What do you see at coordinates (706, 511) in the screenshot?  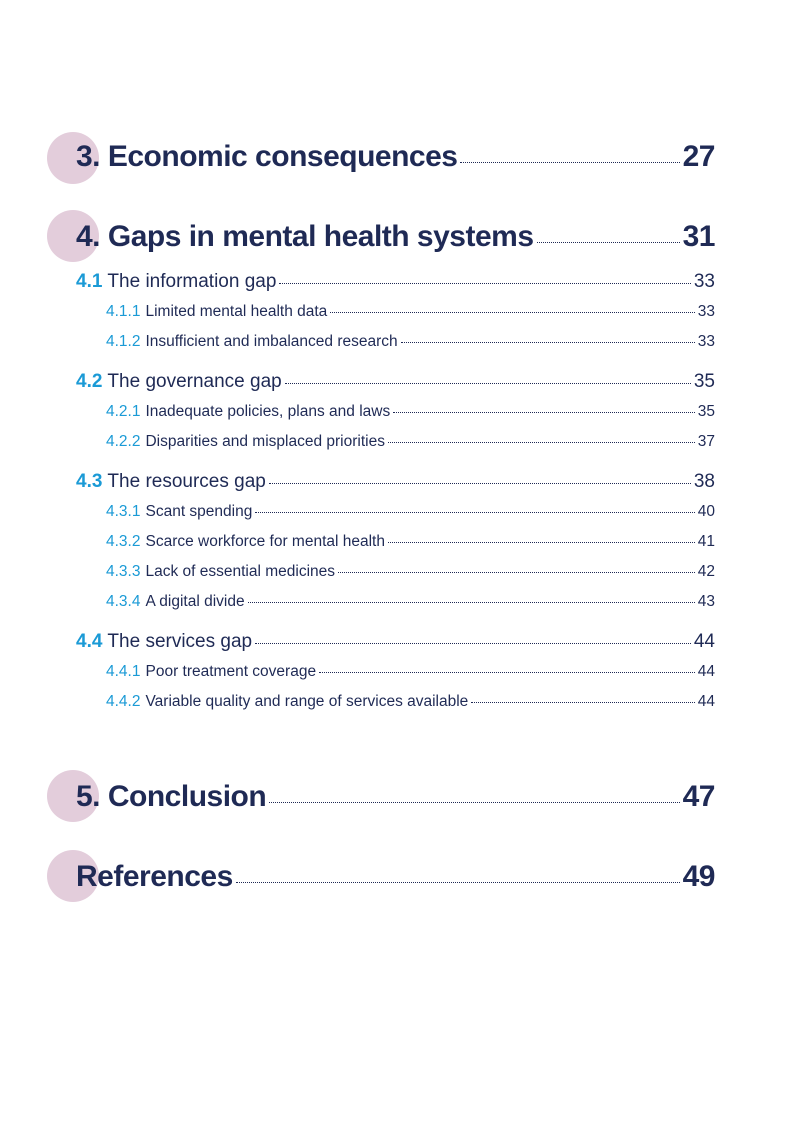 I see `toc-page-number: 40` at bounding box center [706, 511].